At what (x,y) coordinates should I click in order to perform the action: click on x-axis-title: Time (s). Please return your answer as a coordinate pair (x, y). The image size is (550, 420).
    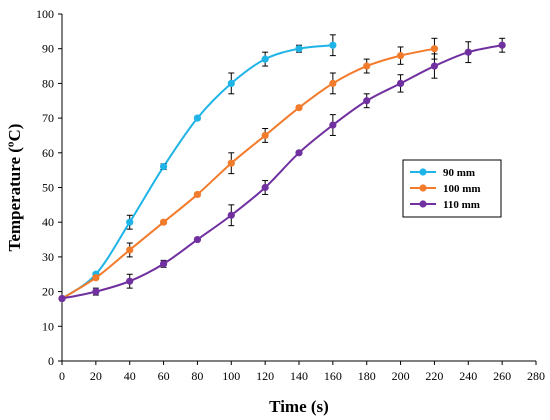
    Looking at the image, I should click on (299, 406).